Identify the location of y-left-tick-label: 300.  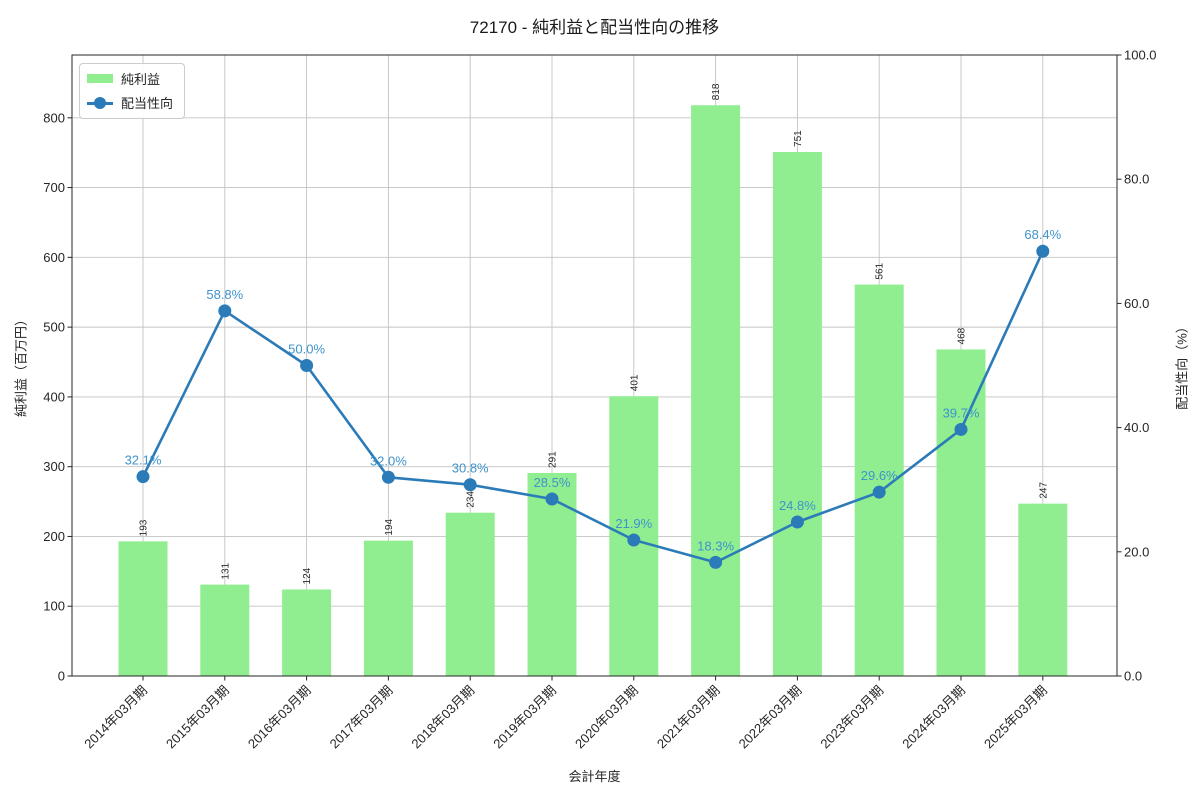
(54, 466).